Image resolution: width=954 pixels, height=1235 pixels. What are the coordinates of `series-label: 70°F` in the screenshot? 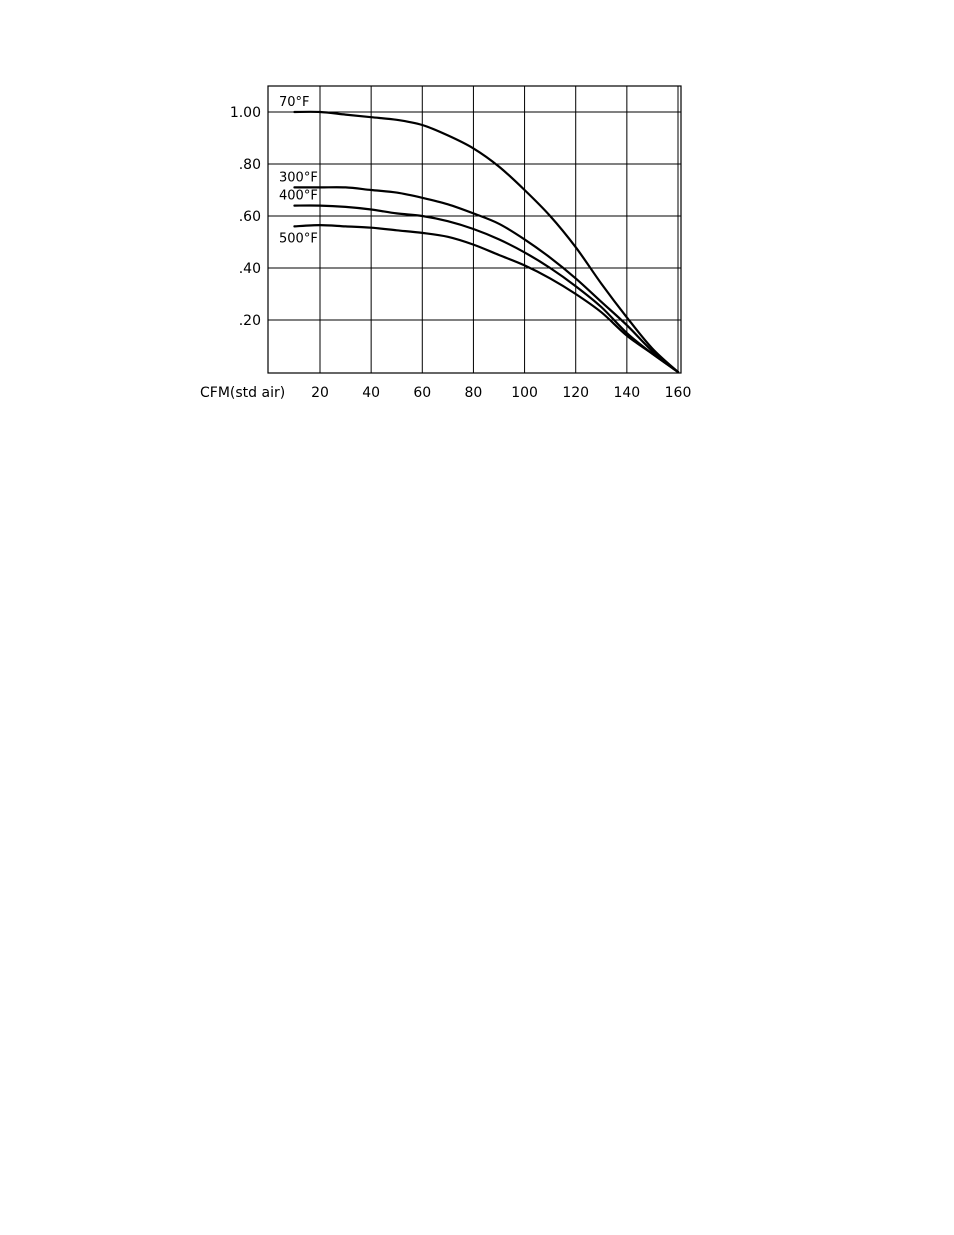 It's located at (294, 102).